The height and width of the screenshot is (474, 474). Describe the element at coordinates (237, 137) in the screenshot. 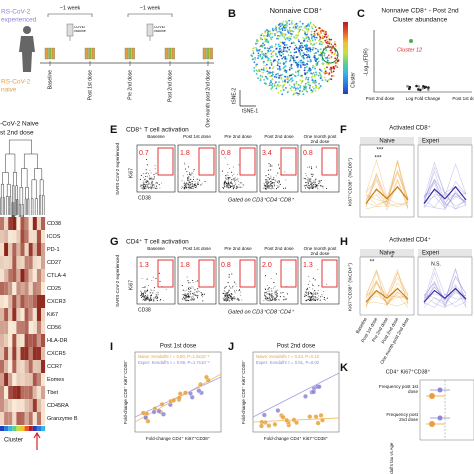

I see `label-box: Pre 2nd dose` at that location.